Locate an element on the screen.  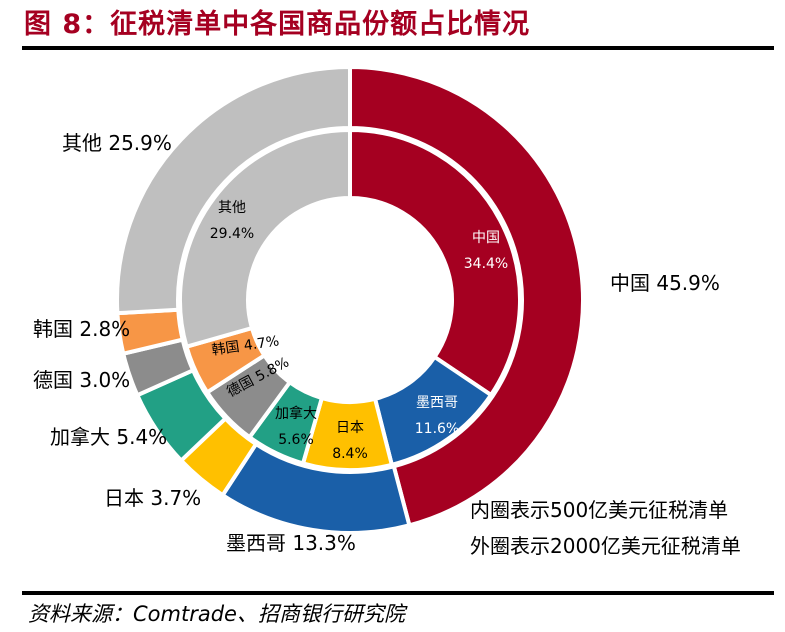
inner-pct-1: 11.6% is located at coordinates (437, 429).